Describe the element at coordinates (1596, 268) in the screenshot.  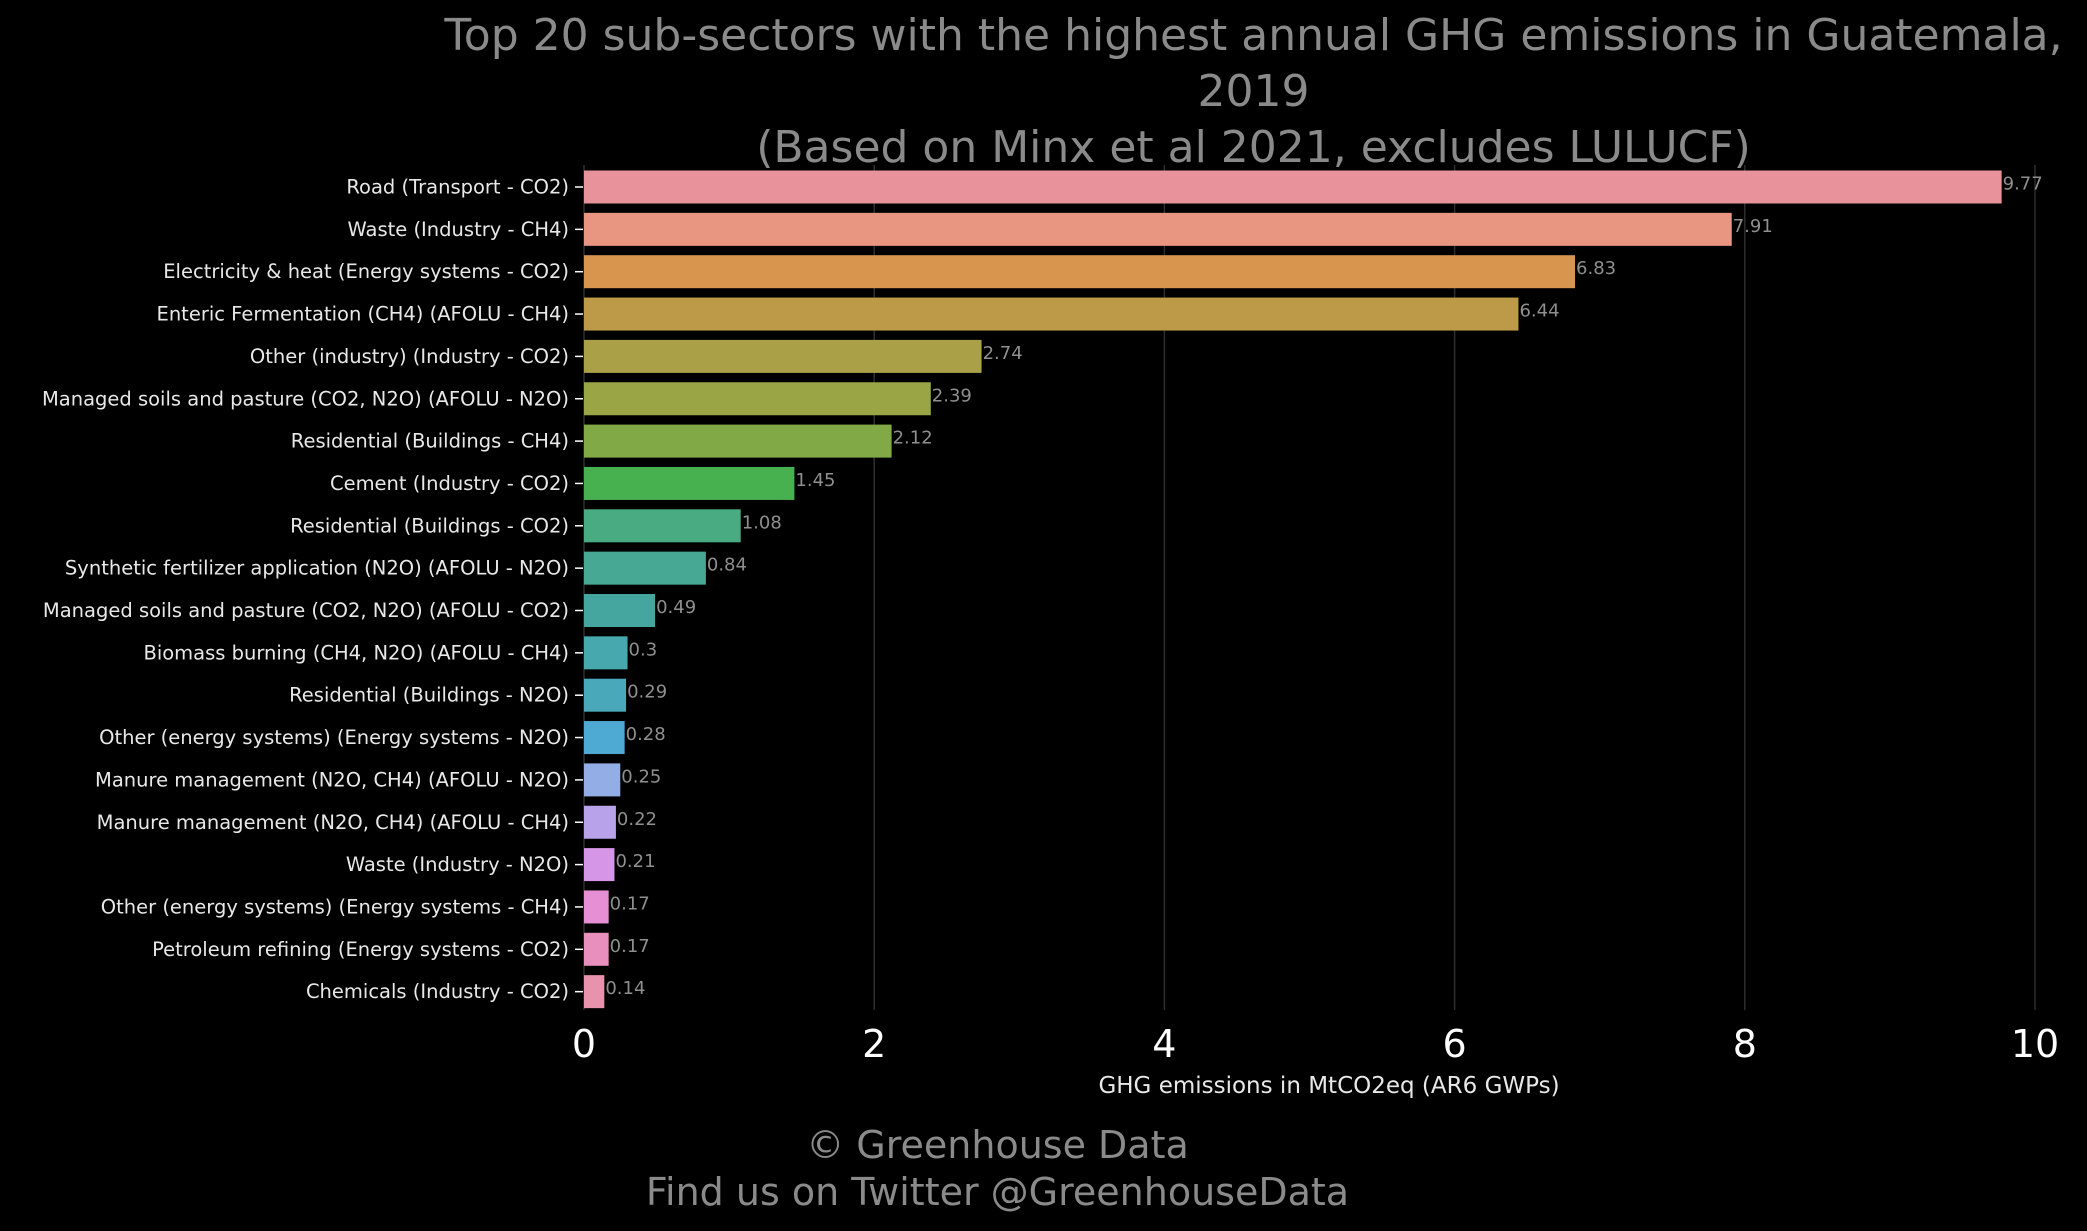
I see `value-label: 6.83` at that location.